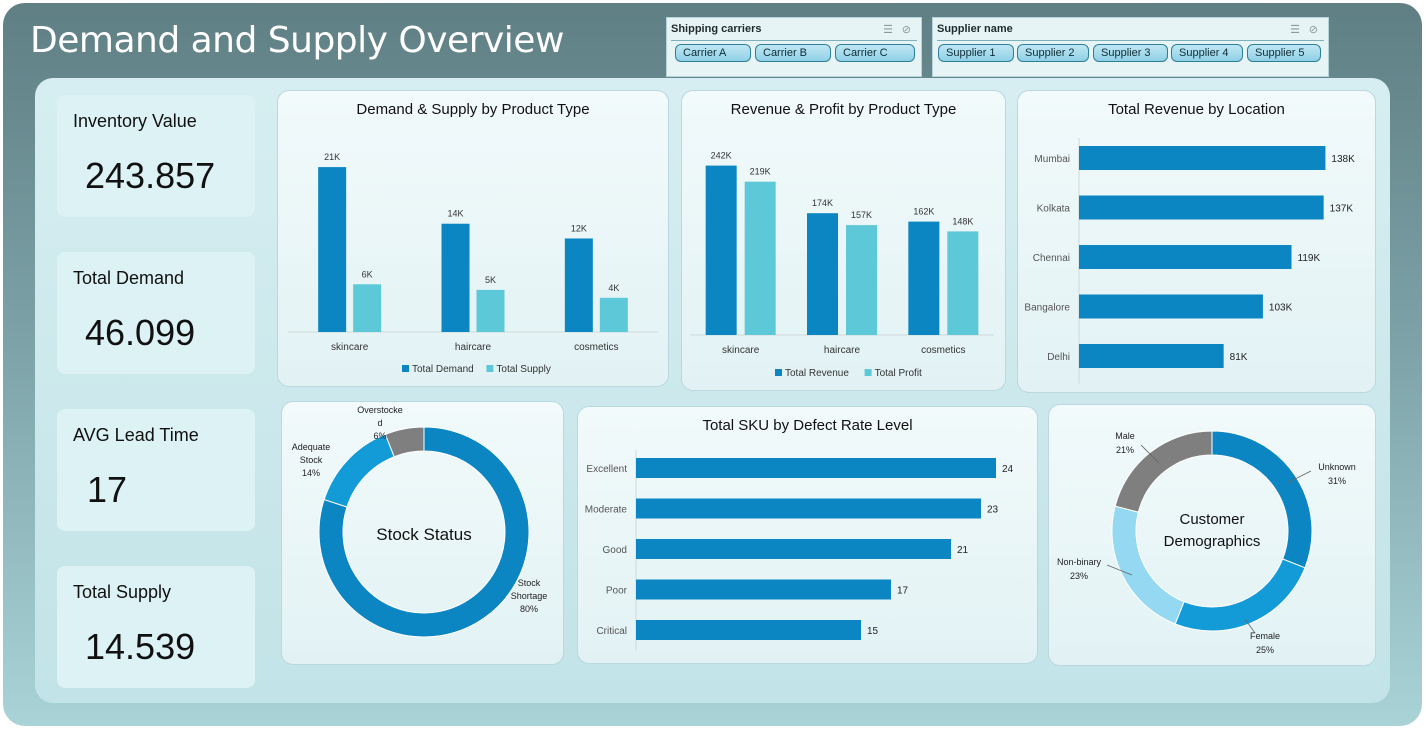 This screenshot has height=730, width=1426. Describe the element at coordinates (1337, 467) in the screenshot. I see `slice-label: Unknown` at that location.